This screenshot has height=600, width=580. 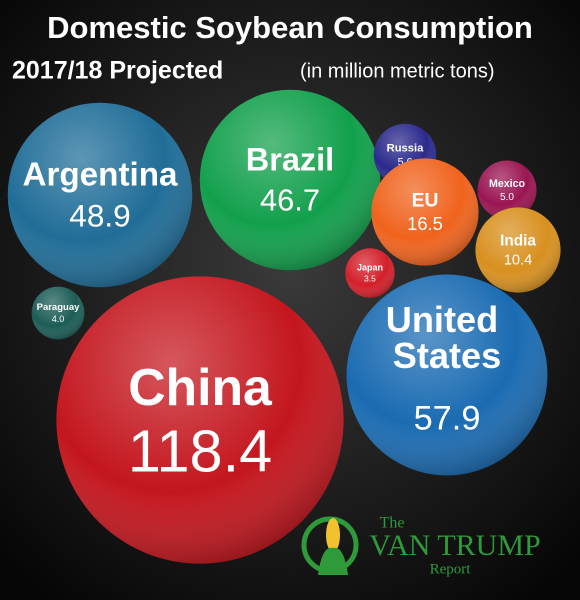 I want to click on logo-corn, so click(x=333, y=535).